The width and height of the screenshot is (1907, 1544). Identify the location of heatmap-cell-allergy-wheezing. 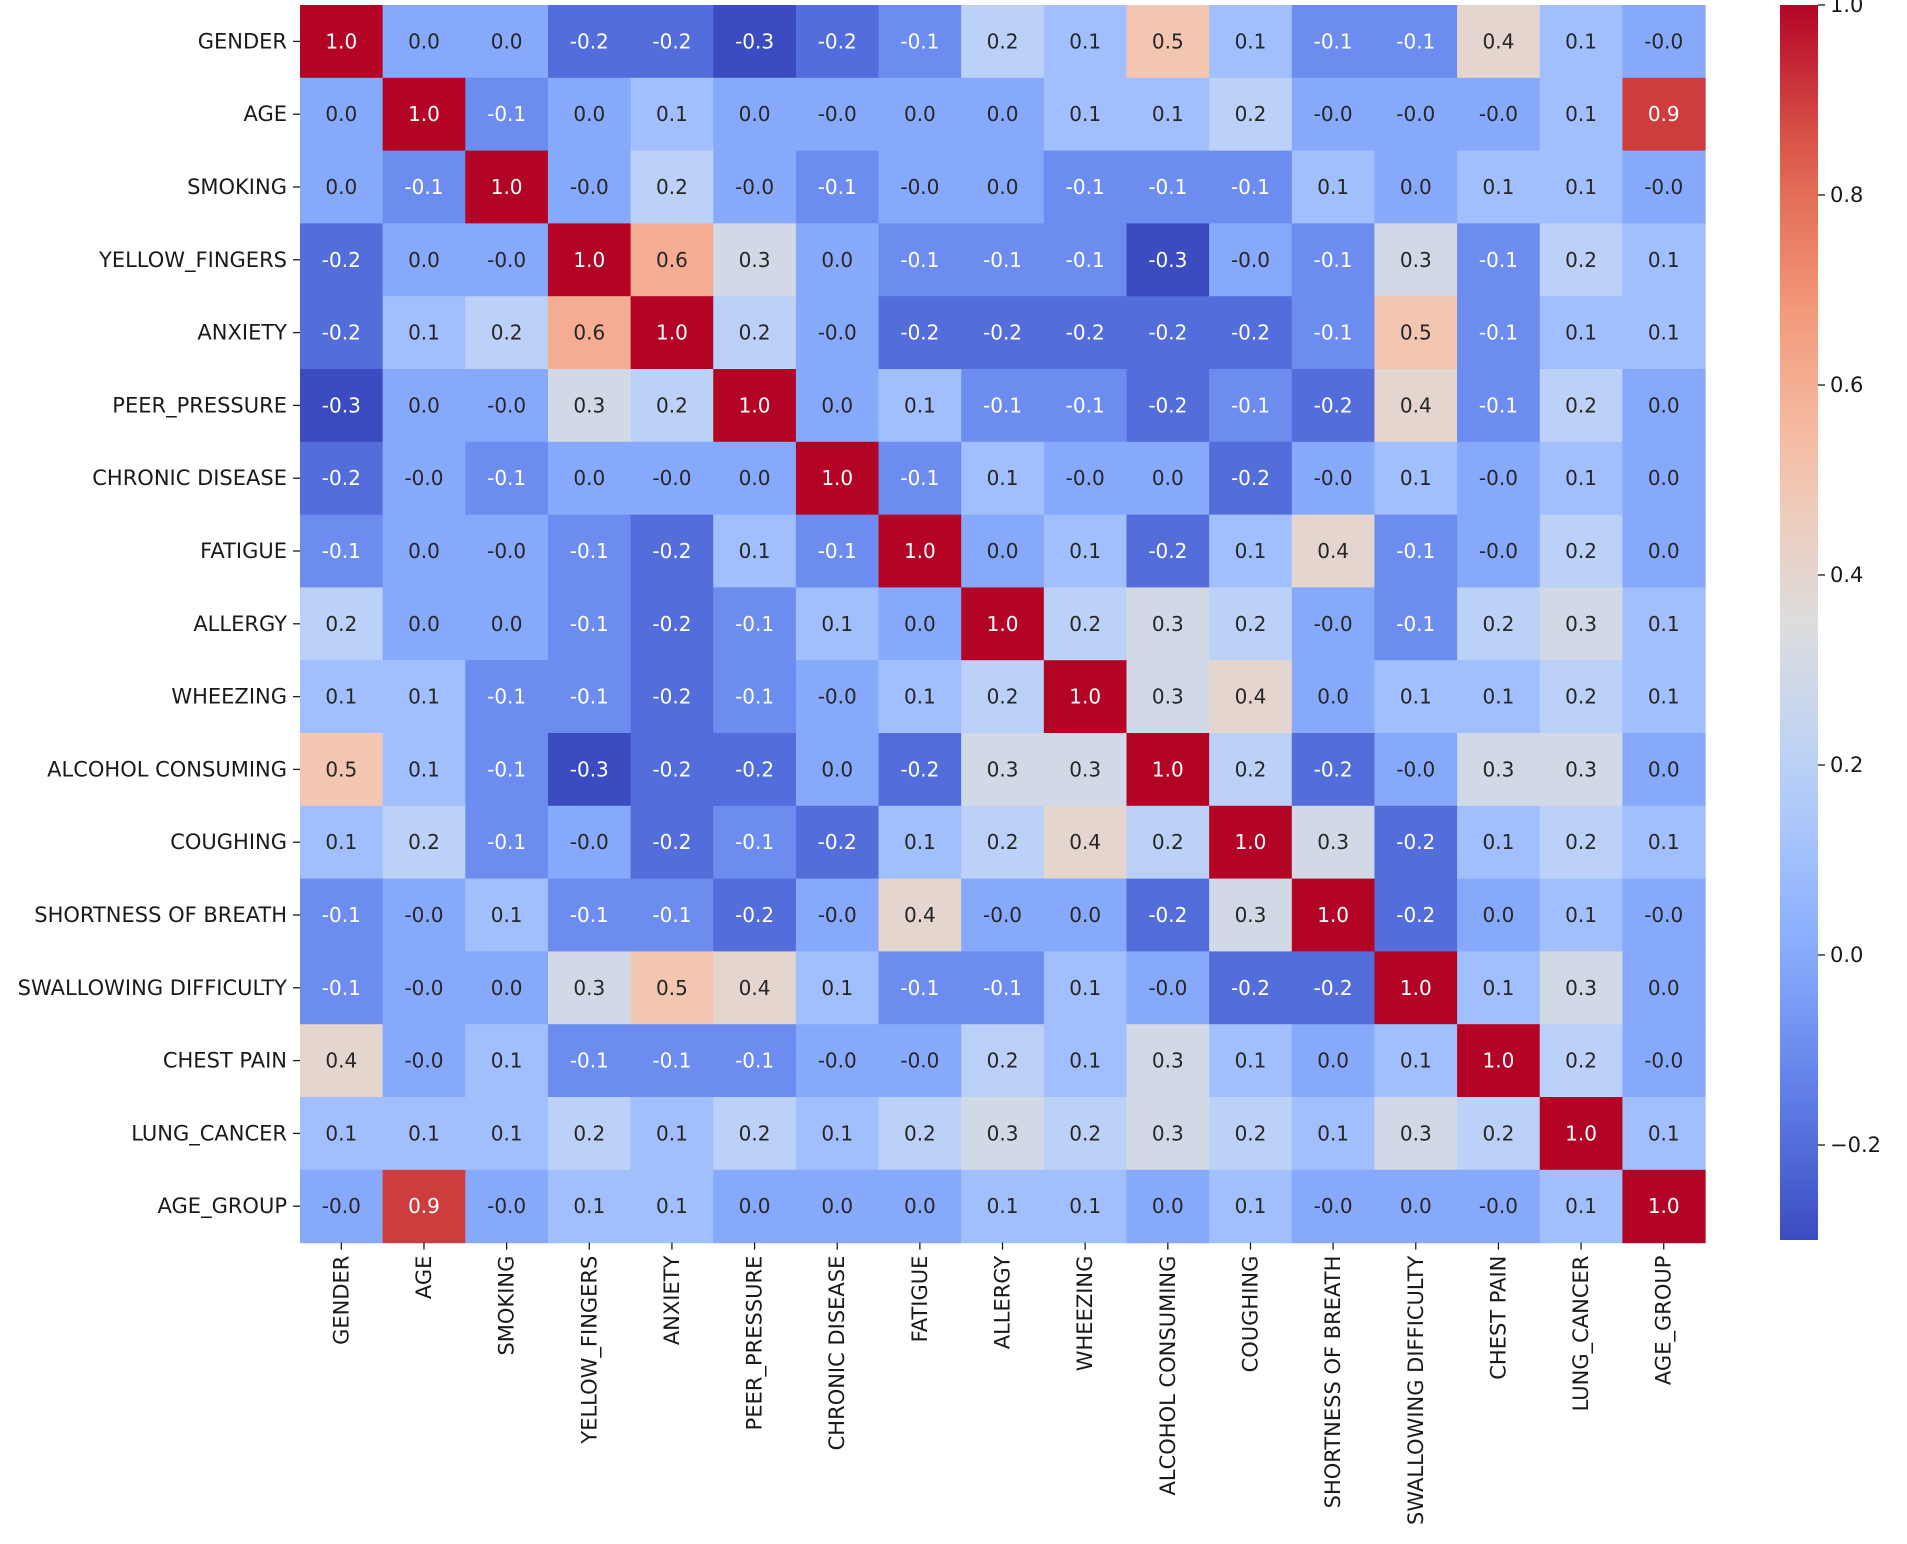
(1085, 624).